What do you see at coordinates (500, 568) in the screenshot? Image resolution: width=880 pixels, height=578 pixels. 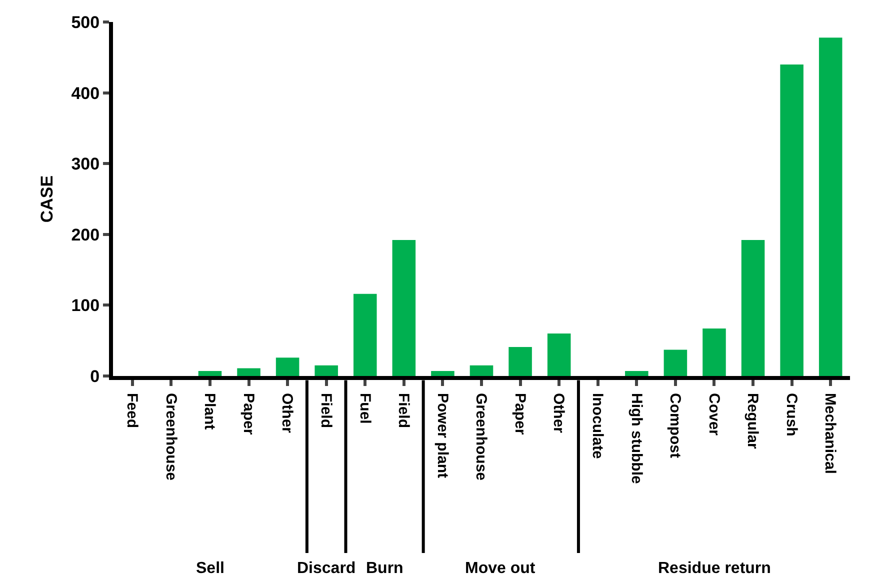 I see `text: Move out` at bounding box center [500, 568].